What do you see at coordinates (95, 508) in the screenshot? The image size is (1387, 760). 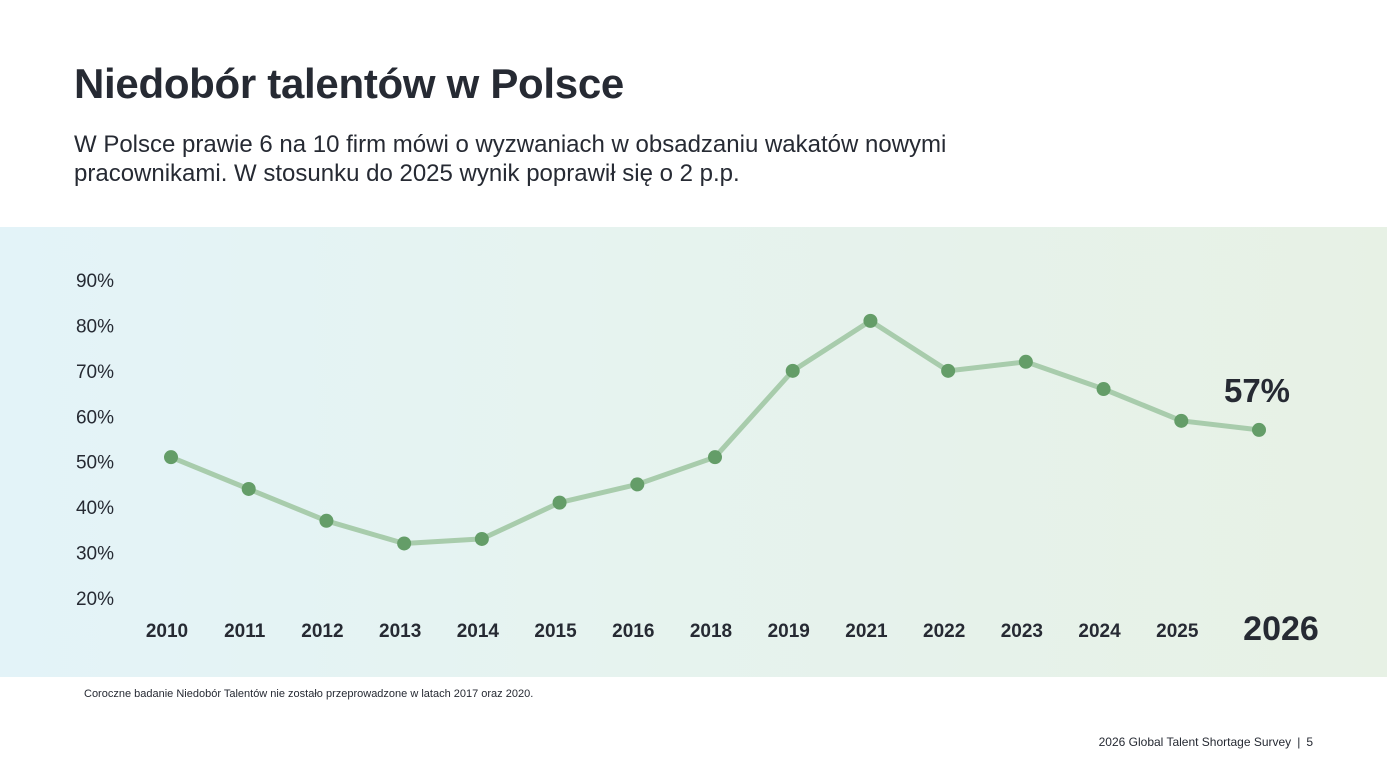 I see `y-tick-label: 40%` at bounding box center [95, 508].